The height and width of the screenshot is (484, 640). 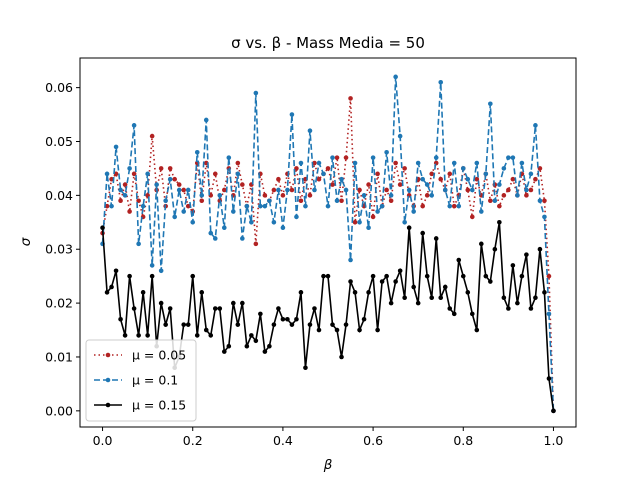 I want to click on y-tick-label: 0.03, so click(x=59, y=249).